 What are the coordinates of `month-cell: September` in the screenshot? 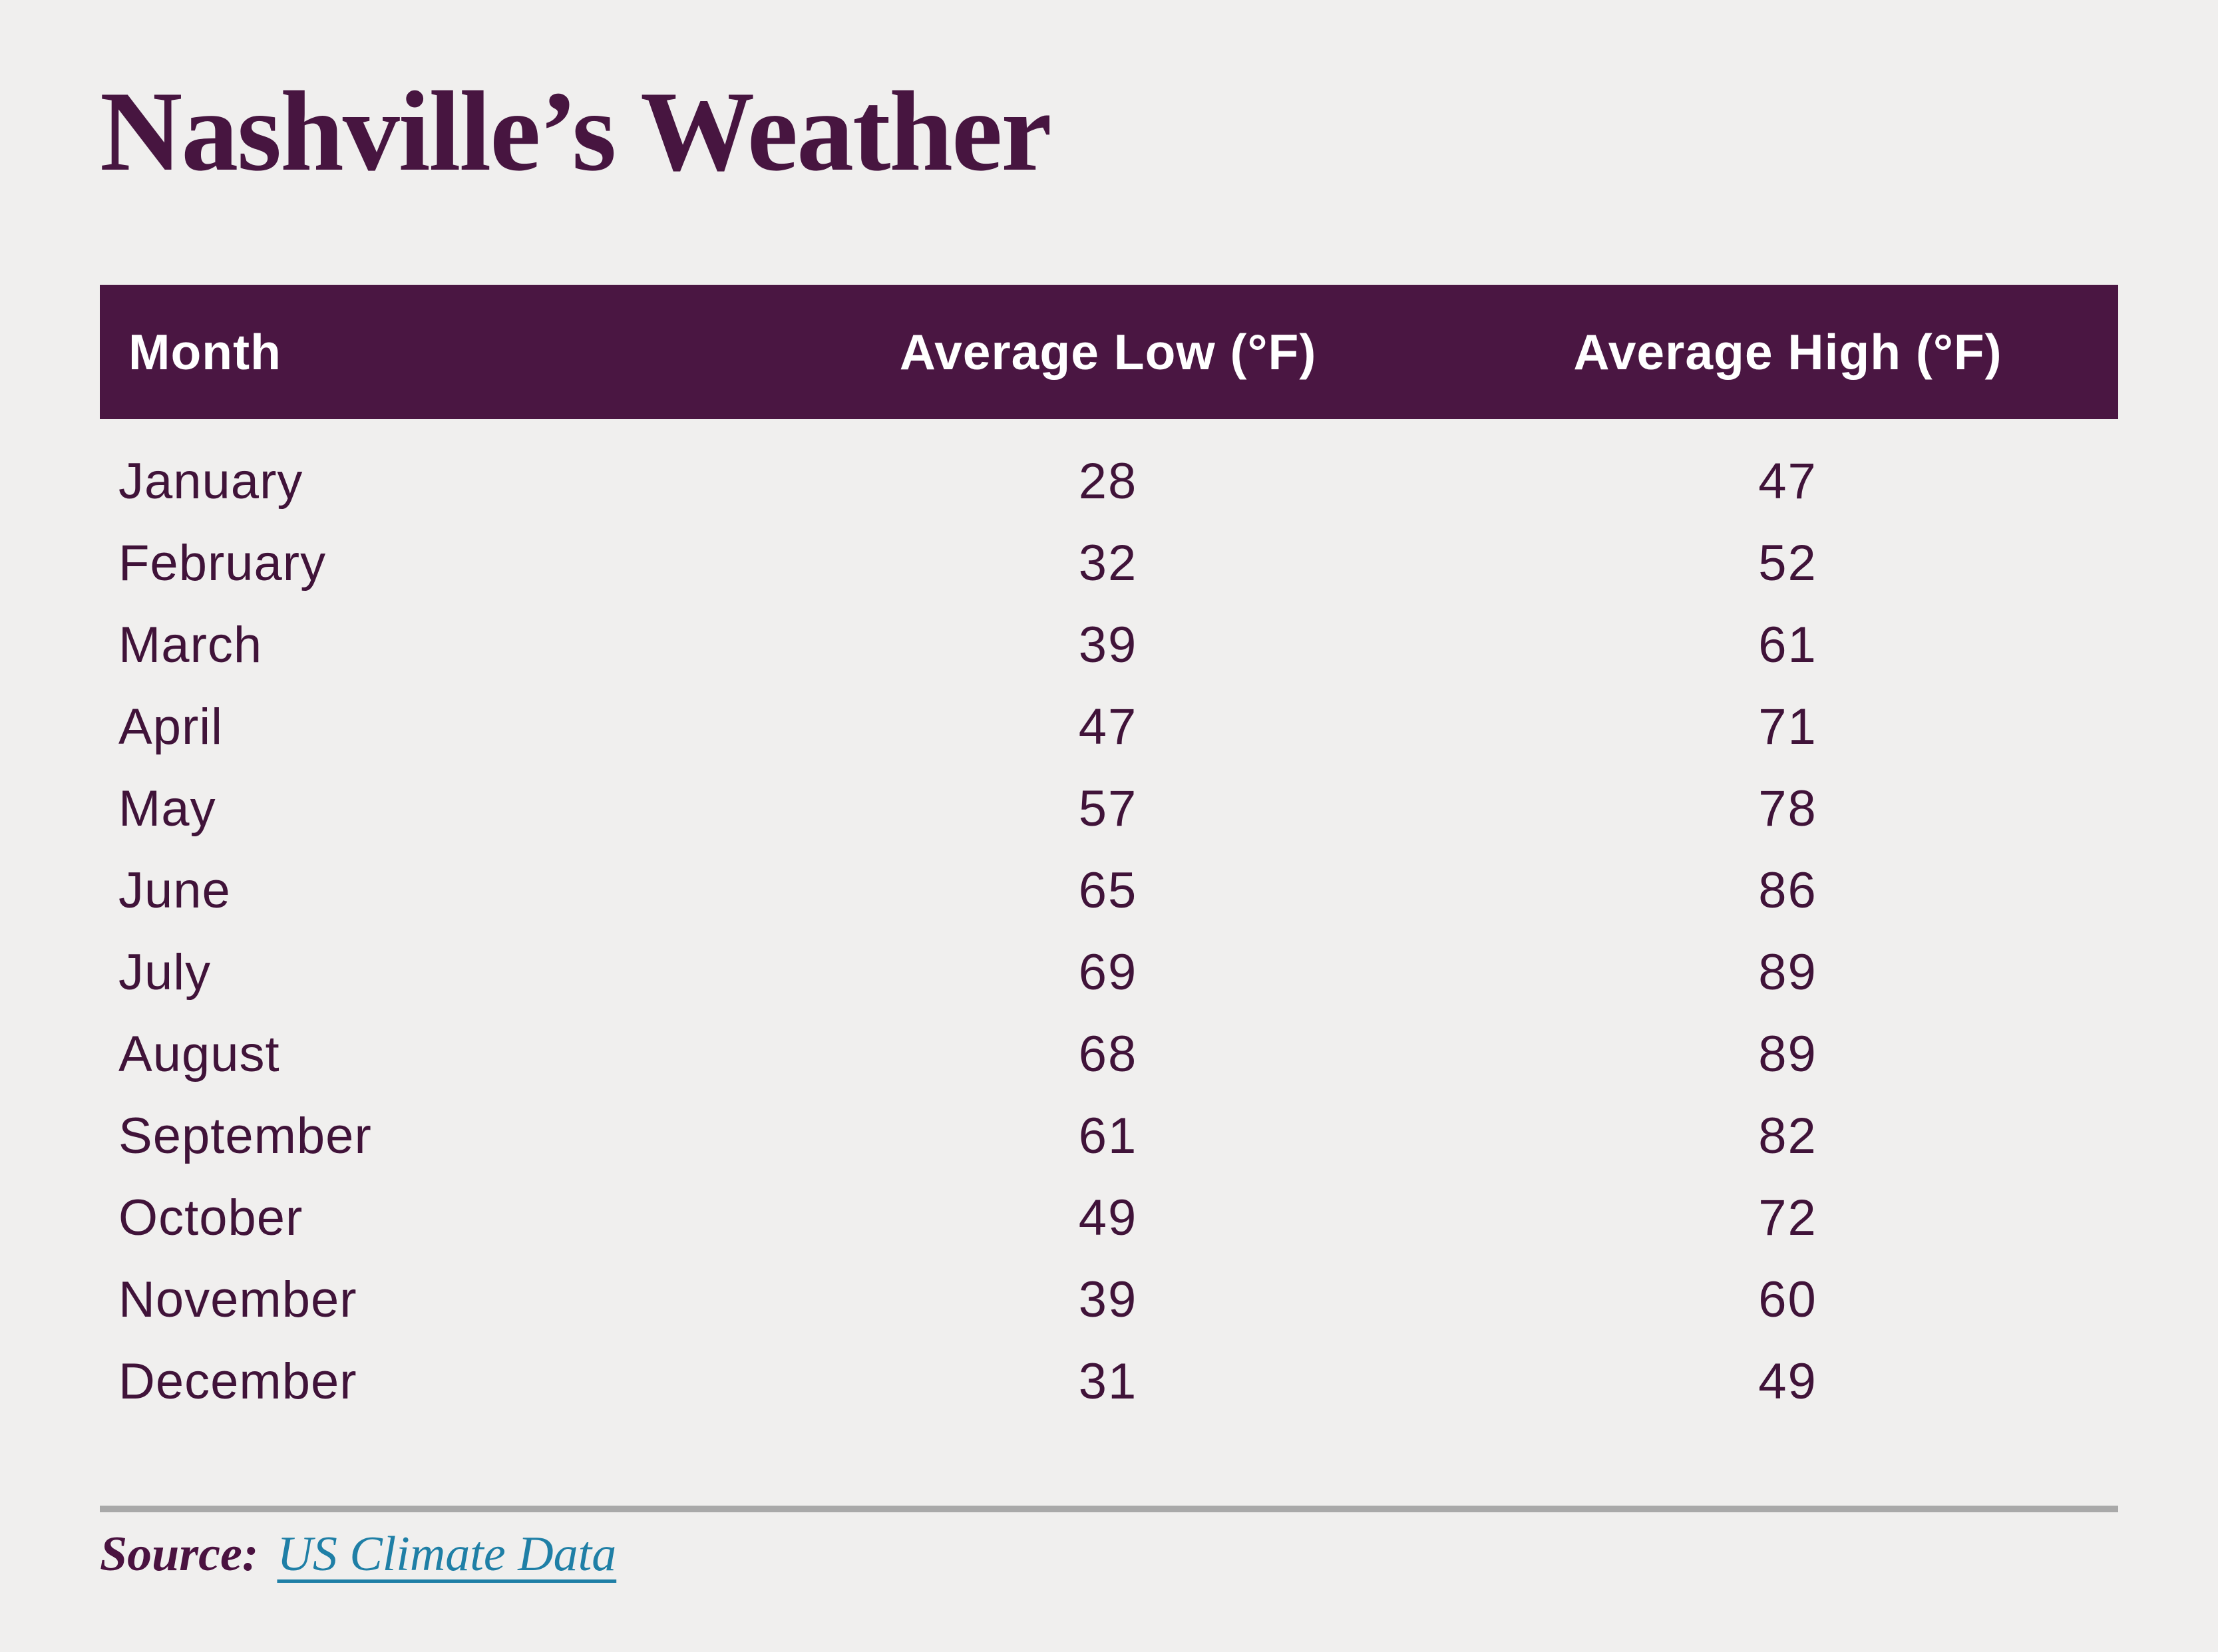 It's located at (245, 1136).